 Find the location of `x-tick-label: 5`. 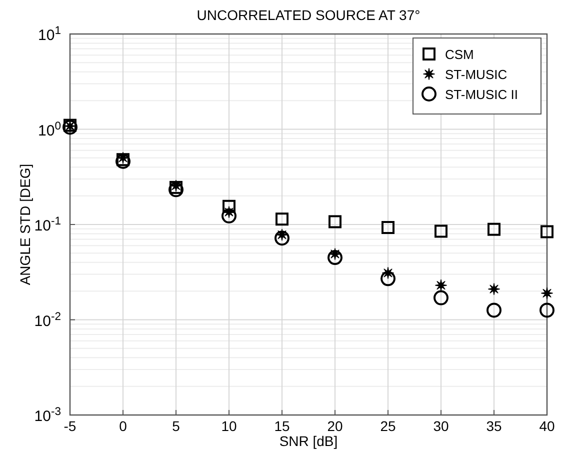

x-tick-label: 5 is located at coordinates (176, 426).